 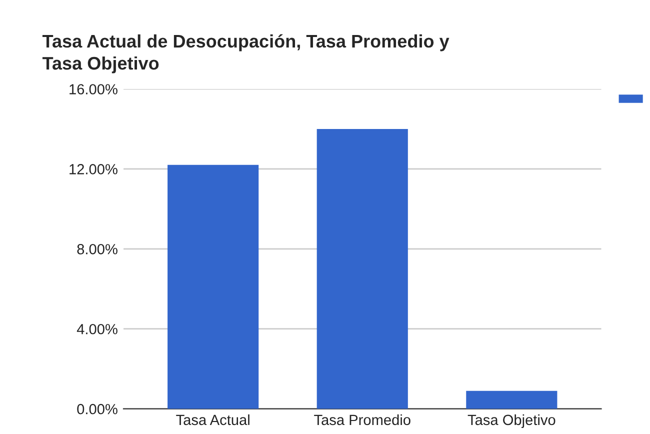 I want to click on chart-title: Tasa Actual de Desocupación, Tasa Promedio y Tasa Objetivo, so click(x=246, y=54).